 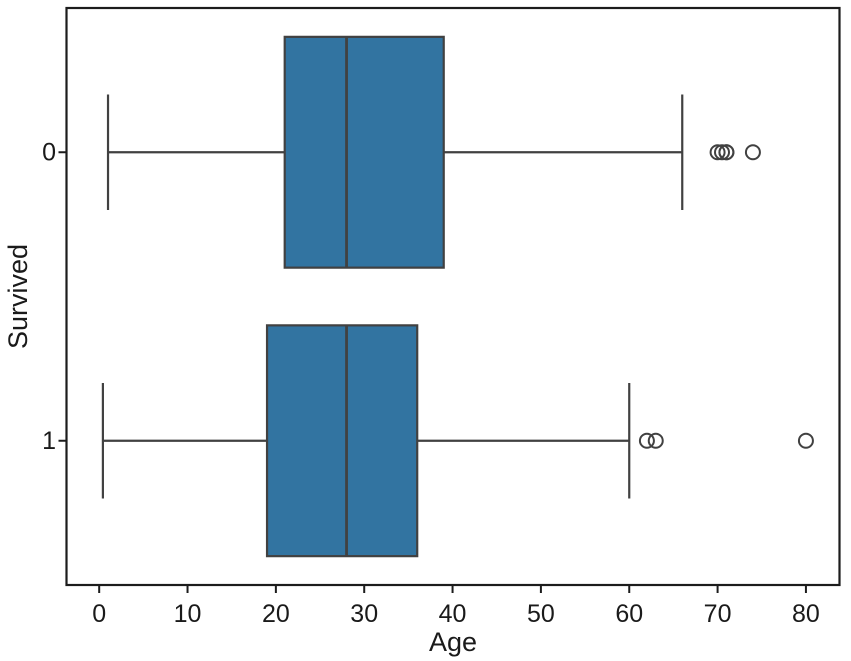 What do you see at coordinates (49, 152) in the screenshot?
I see `y-tick-label: 0` at bounding box center [49, 152].